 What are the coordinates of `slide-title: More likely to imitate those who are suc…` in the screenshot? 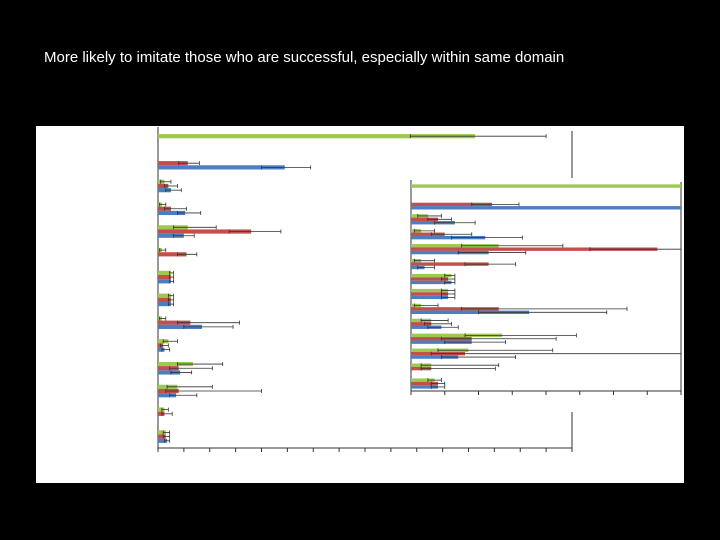 It's located at (304, 57).